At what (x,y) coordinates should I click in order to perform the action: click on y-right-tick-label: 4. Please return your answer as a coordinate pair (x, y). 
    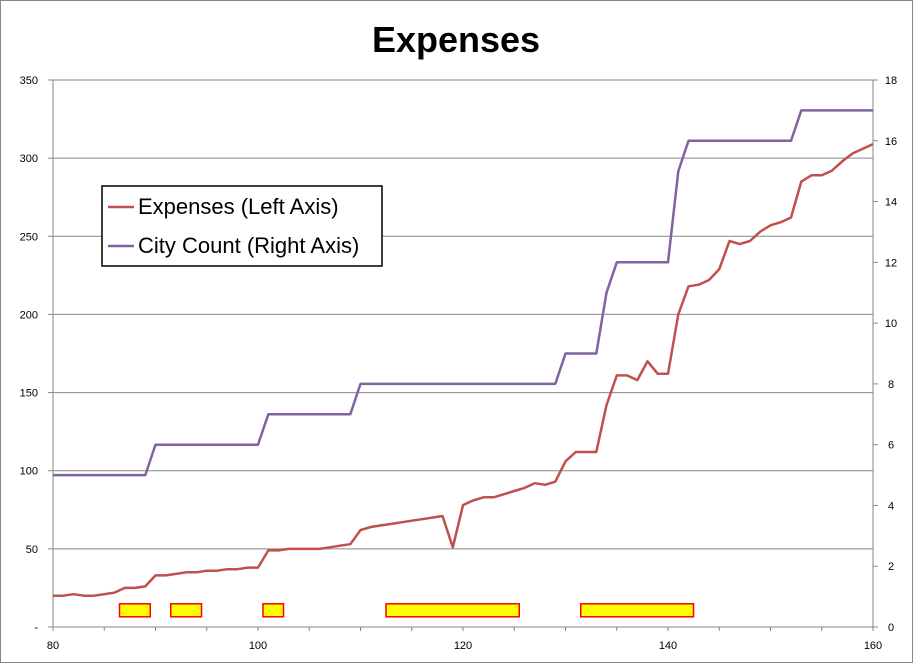
    Looking at the image, I should click on (891, 506).